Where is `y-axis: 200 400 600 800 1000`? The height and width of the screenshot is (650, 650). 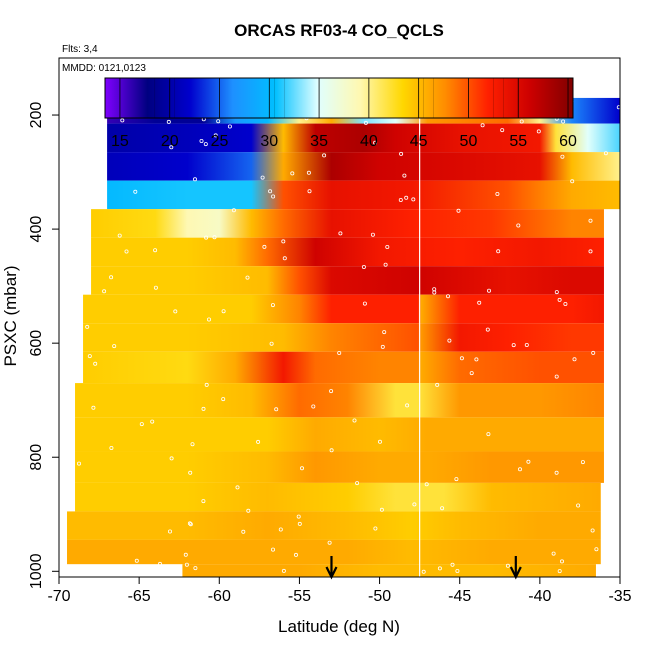
y-axis: 200 400 600 800 1000 is located at coordinates (43, 345).